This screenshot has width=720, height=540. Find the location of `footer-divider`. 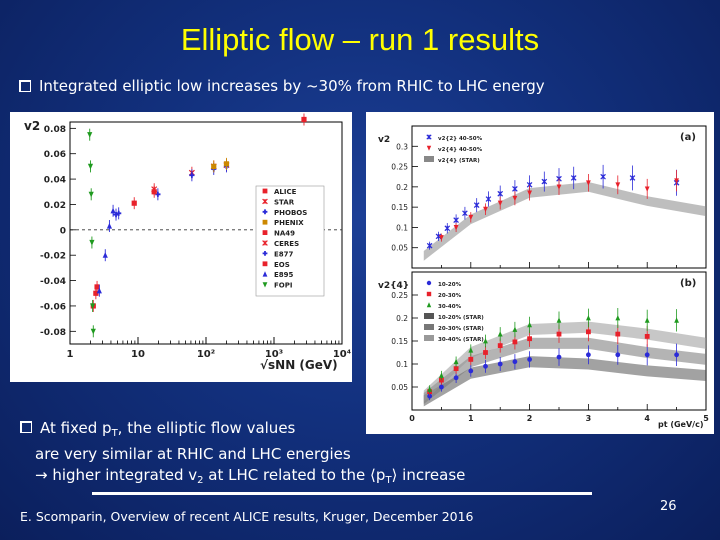

footer-divider is located at coordinates (342, 493).